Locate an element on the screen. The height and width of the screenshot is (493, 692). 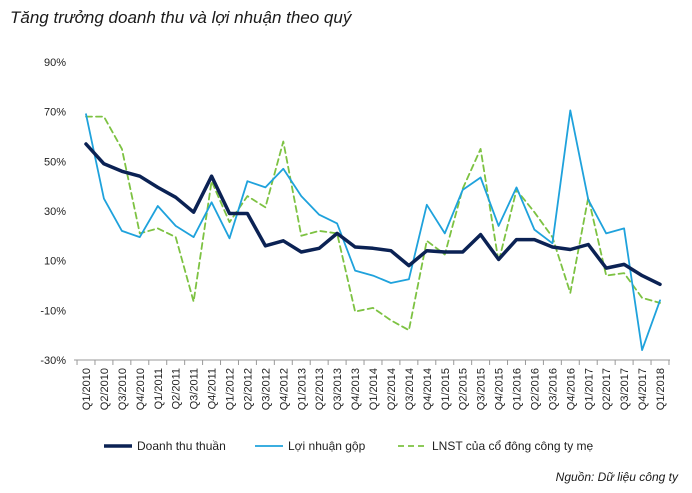
x-tick-label: Q1/2010 is located at coordinates (87, 389).